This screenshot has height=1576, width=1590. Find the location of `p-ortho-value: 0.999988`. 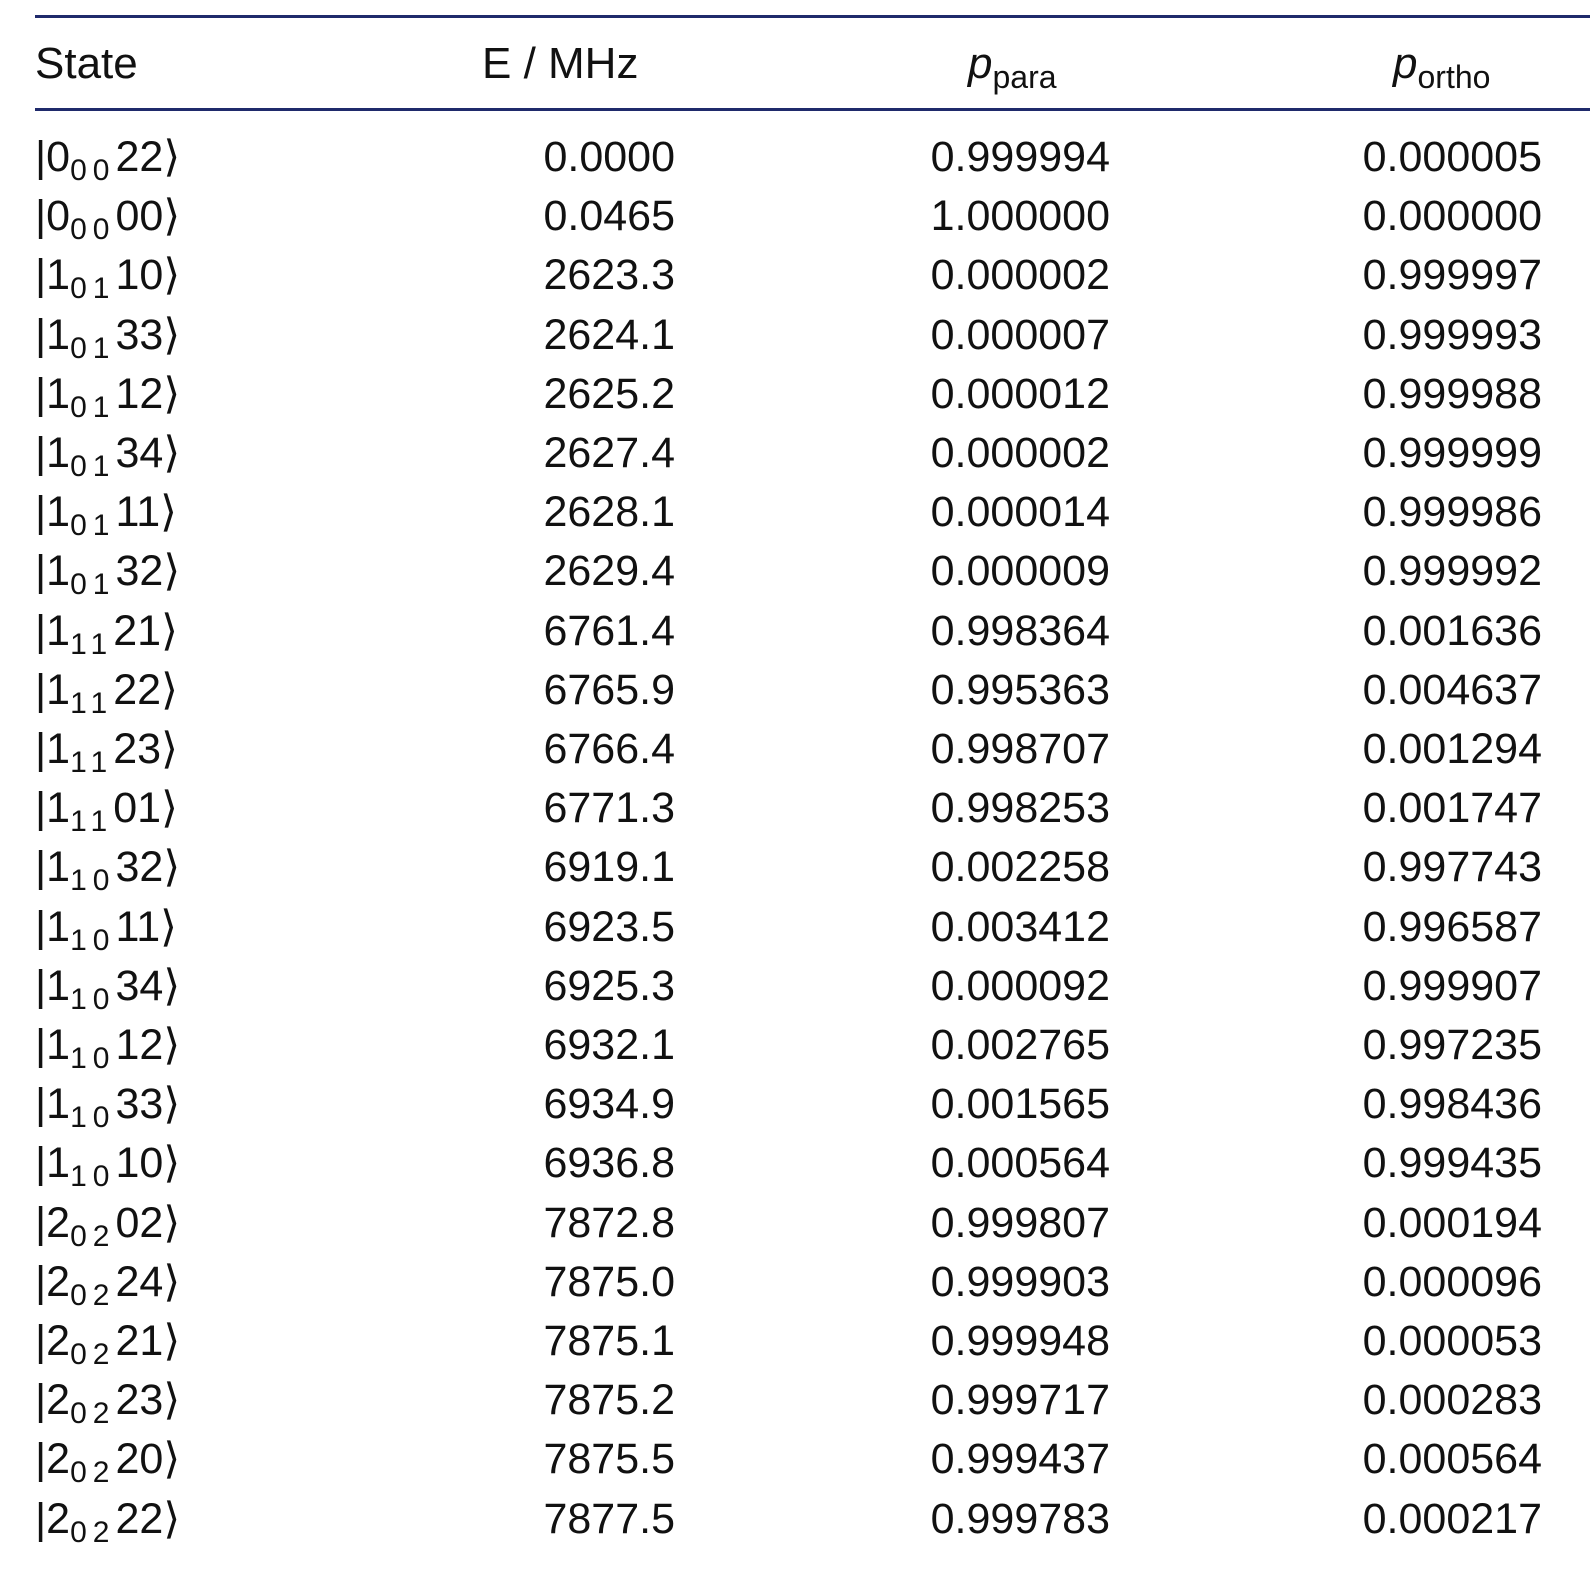

p-ortho-value: 0.999988 is located at coordinates (1452, 393).